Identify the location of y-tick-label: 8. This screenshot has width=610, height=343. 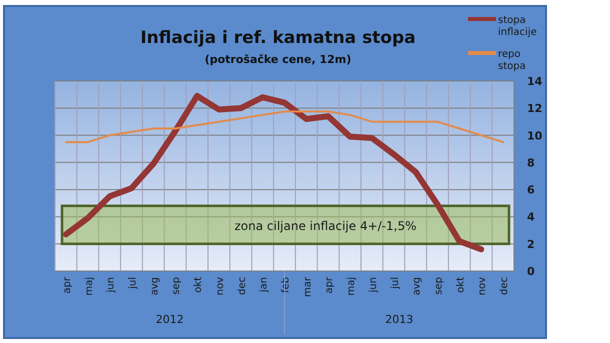
(531, 163).